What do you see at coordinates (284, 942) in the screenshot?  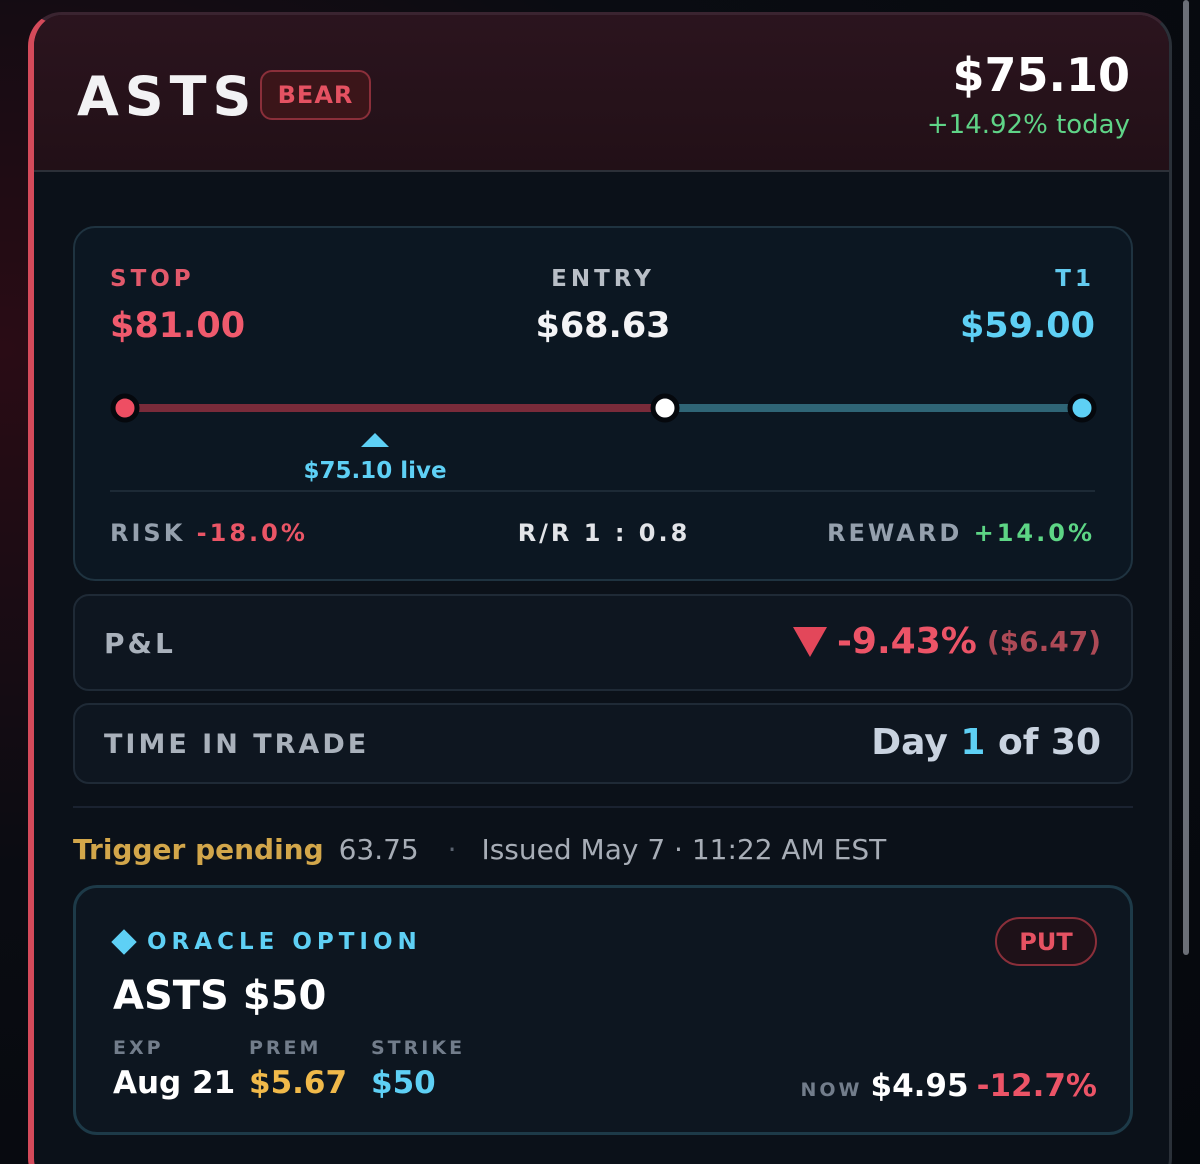 I see `oracle-option-label: ORACLE OPTION` at bounding box center [284, 942].